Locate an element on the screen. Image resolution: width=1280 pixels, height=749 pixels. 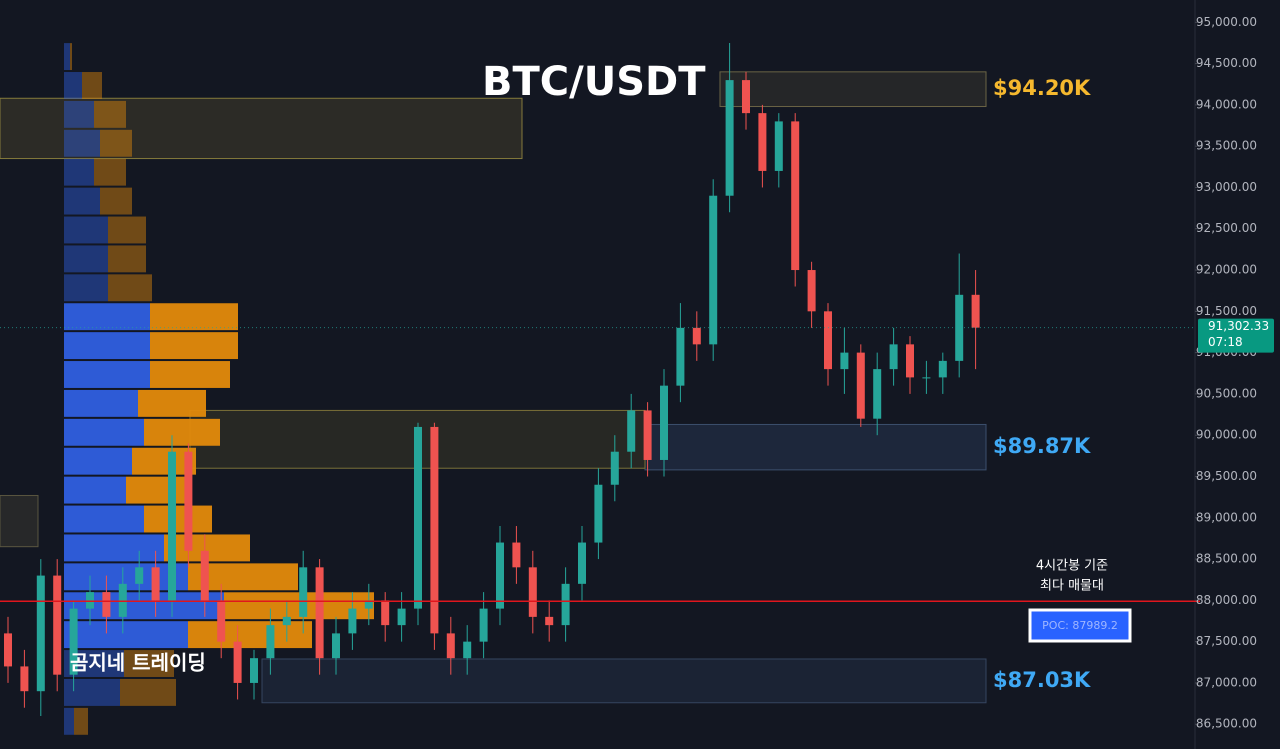
zone-label: $89.87K is located at coordinates (1042, 446).